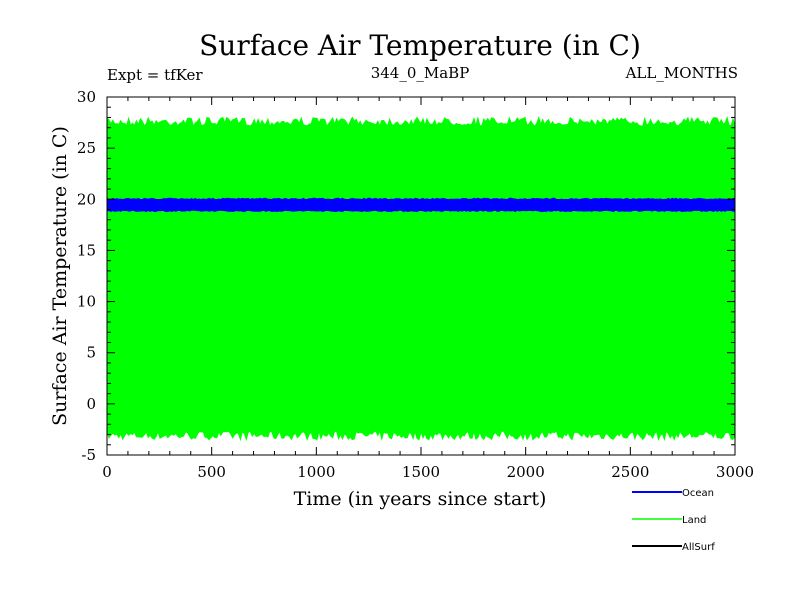 This screenshot has height=600, width=800. Describe the element at coordinates (211, 472) in the screenshot. I see `x-tick-label: 500` at that location.